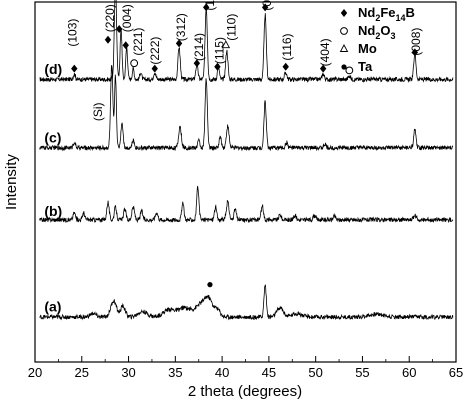 The height and width of the screenshot is (405, 474). What do you see at coordinates (199, 47) in the screenshot?
I see `peak-label: (214)` at bounding box center [199, 47].